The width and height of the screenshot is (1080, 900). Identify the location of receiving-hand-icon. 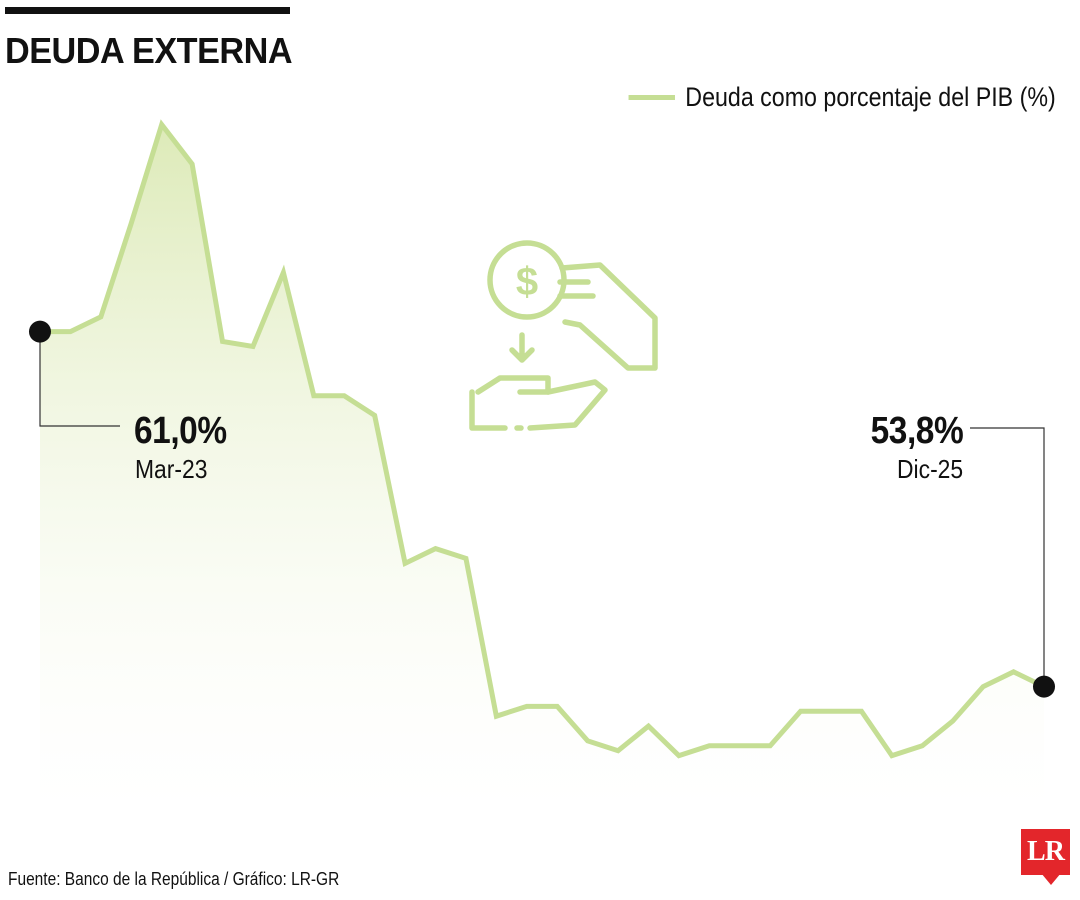
(488, 410).